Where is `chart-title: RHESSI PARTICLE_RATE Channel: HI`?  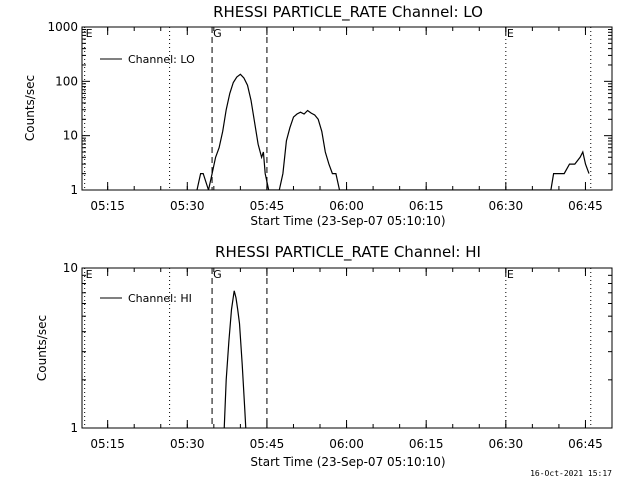
chart-title: RHESSI PARTICLE_RATE Channel: HI is located at coordinates (348, 252).